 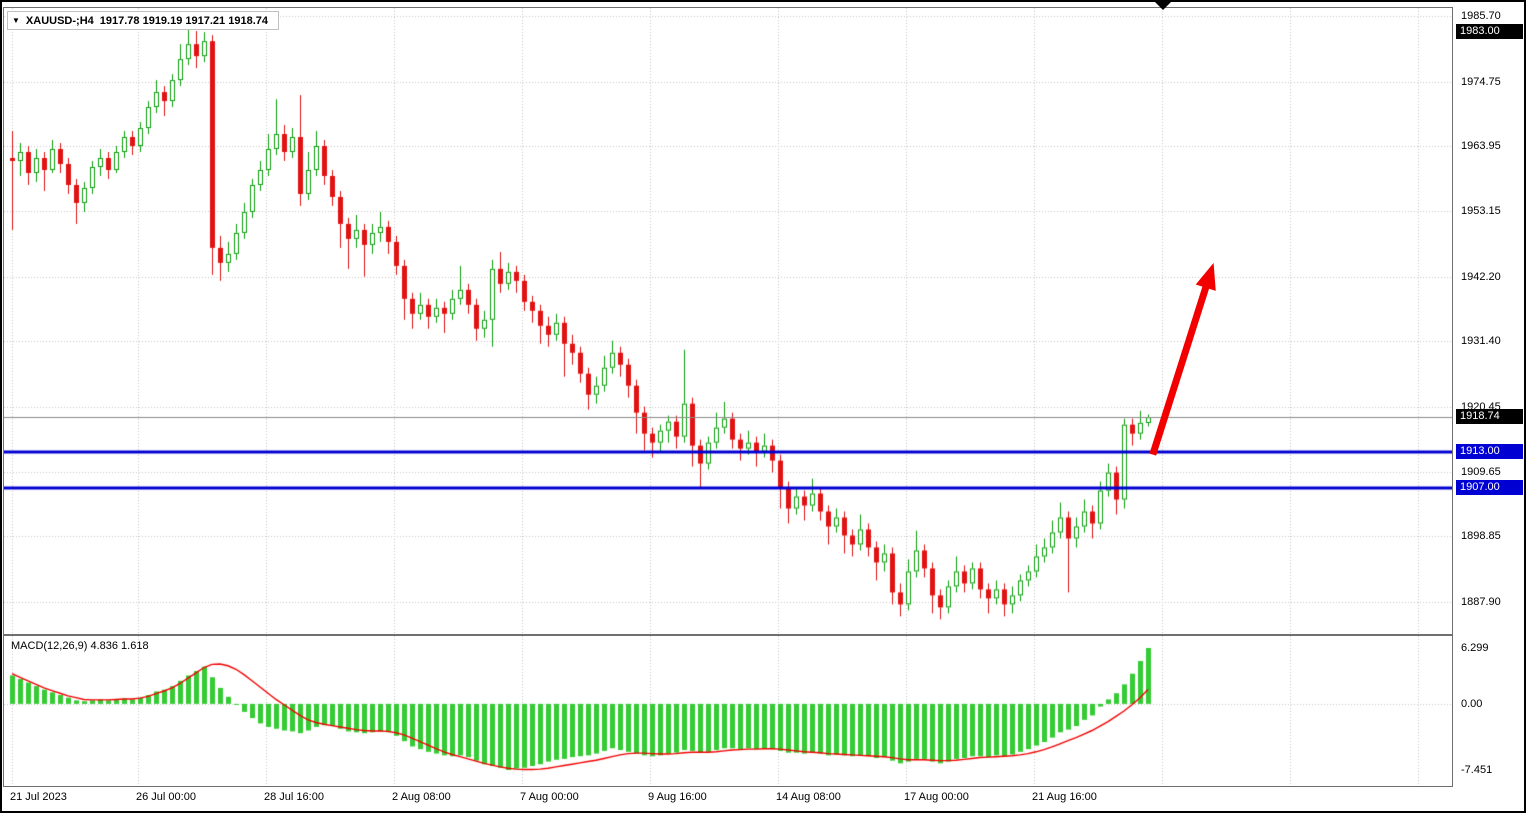 What do you see at coordinates (1163, 6) in the screenshot?
I see `chart-shift-marker` at bounding box center [1163, 6].